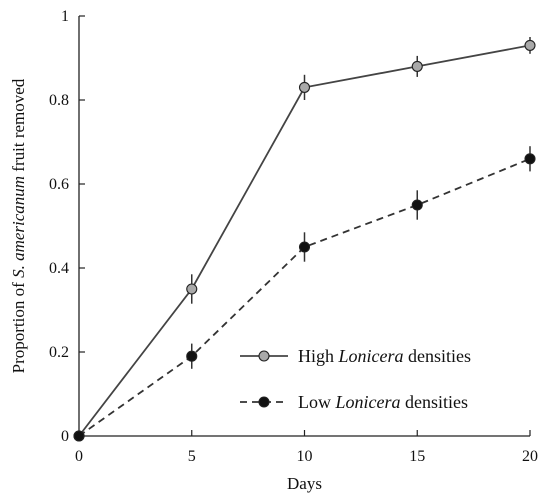 Image resolution: width=541 pixels, height=496 pixels. Describe the element at coordinates (65, 16) in the screenshot. I see `y-tick-label: 1` at that location.